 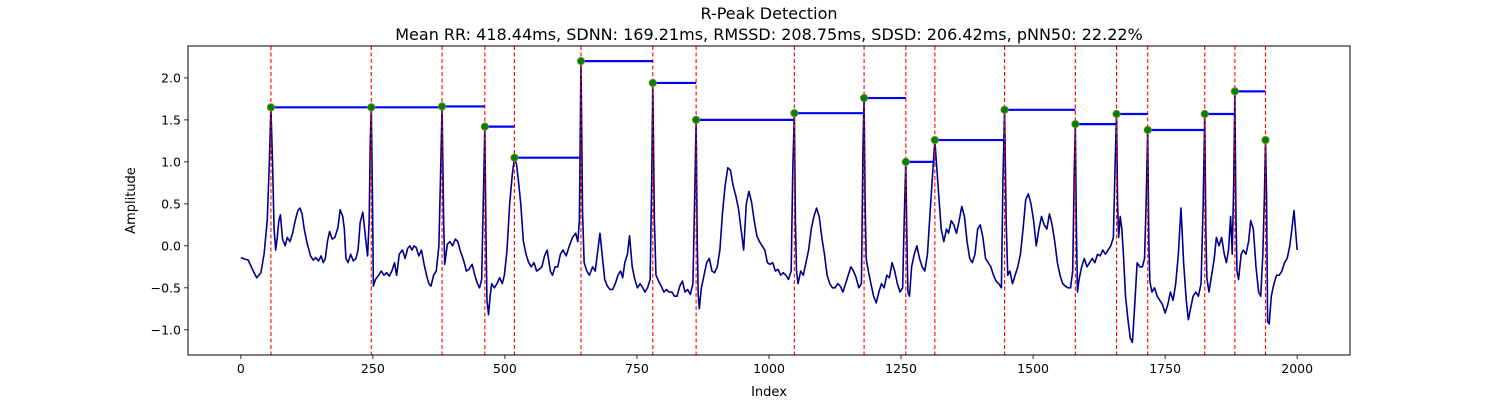 I want to click on x-tick-label: 1250, so click(x=901, y=368).